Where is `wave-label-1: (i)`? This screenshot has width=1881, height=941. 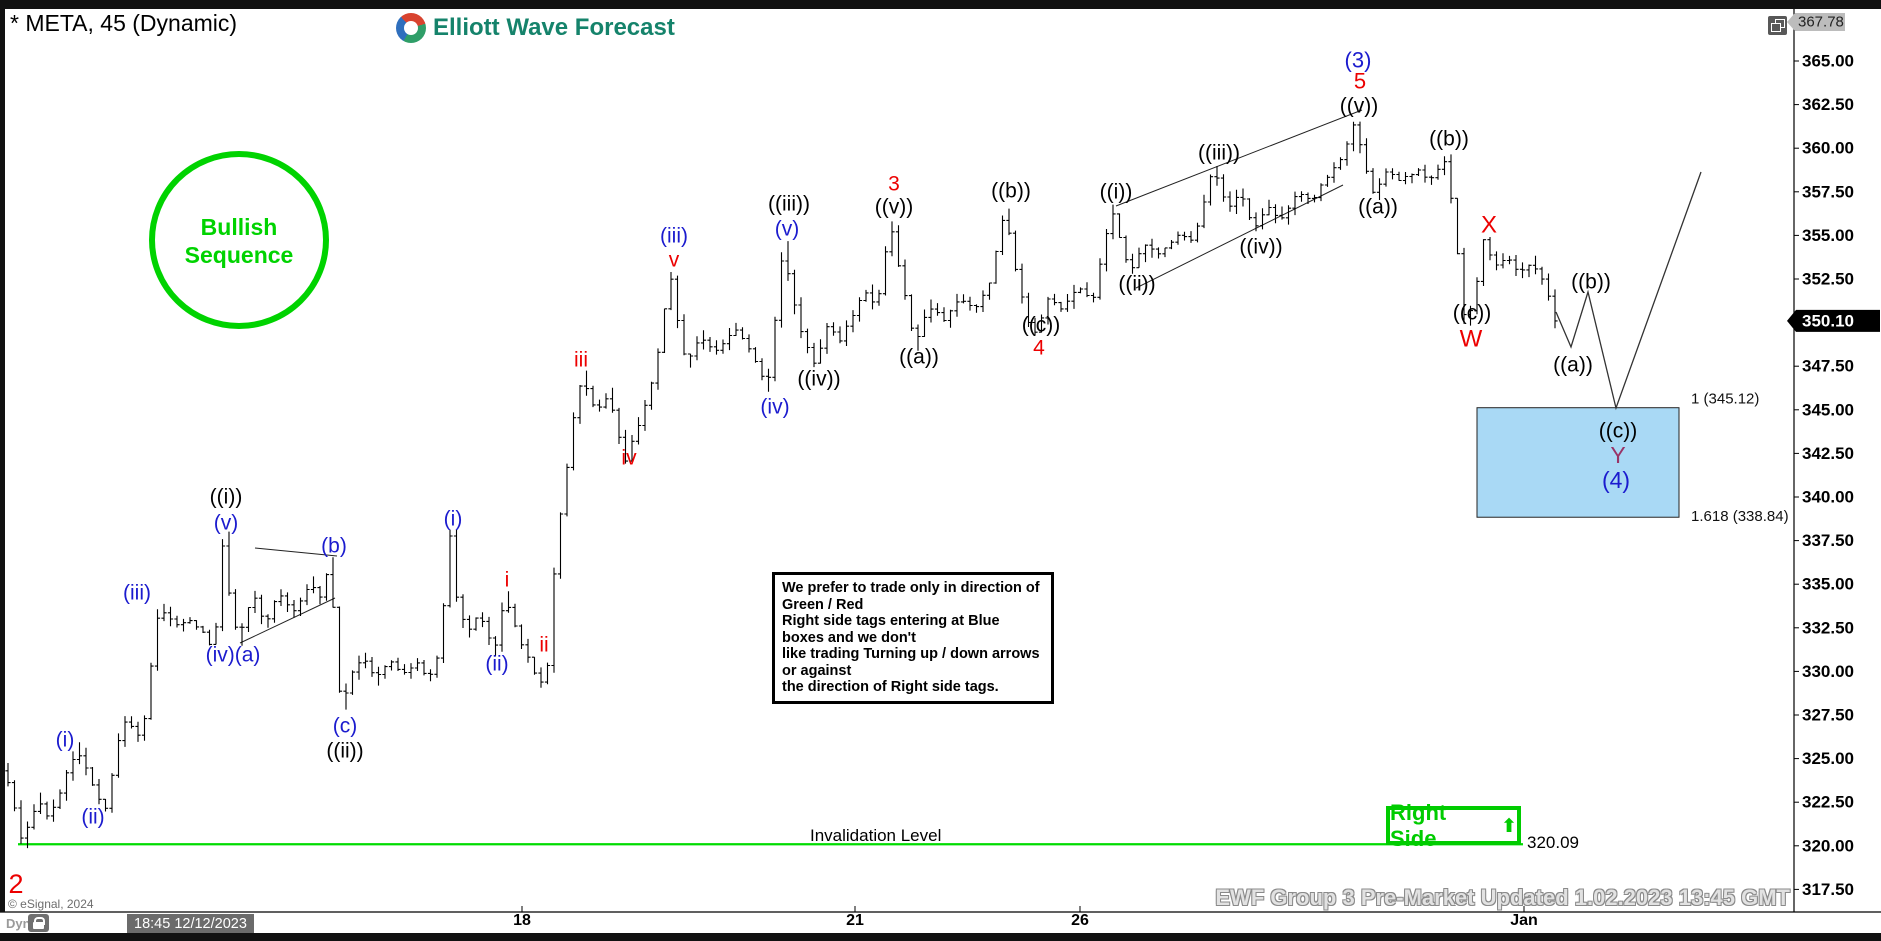 wave-label-1: (i) is located at coordinates (65, 740).